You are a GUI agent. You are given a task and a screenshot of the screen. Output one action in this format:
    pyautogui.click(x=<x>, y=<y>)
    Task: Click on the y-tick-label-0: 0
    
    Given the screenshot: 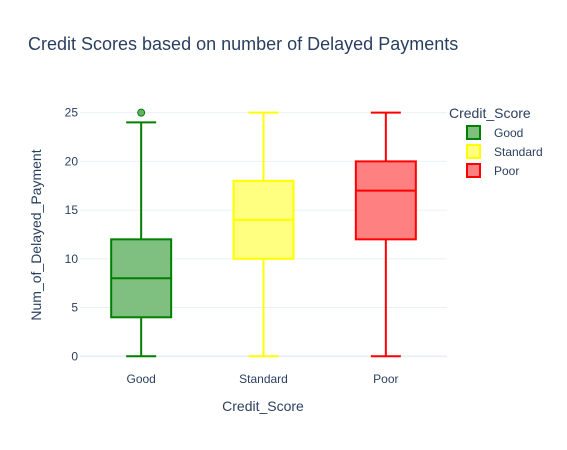 What is the action you would take?
    pyautogui.click(x=74, y=356)
    